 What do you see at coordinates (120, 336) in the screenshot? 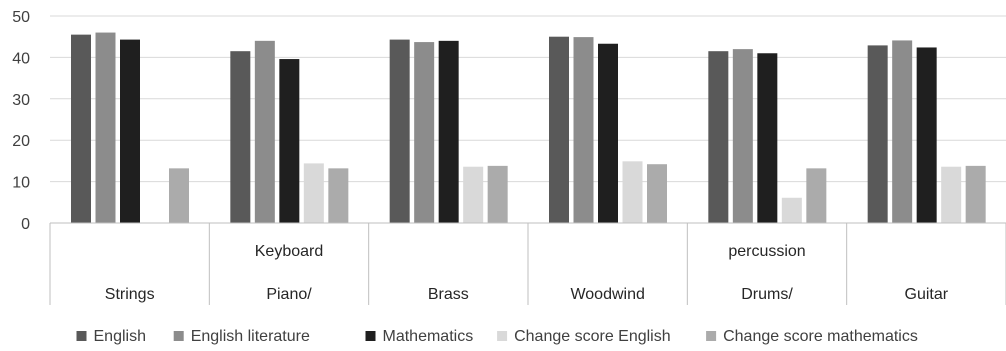
I see `legend-label: English` at bounding box center [120, 336].